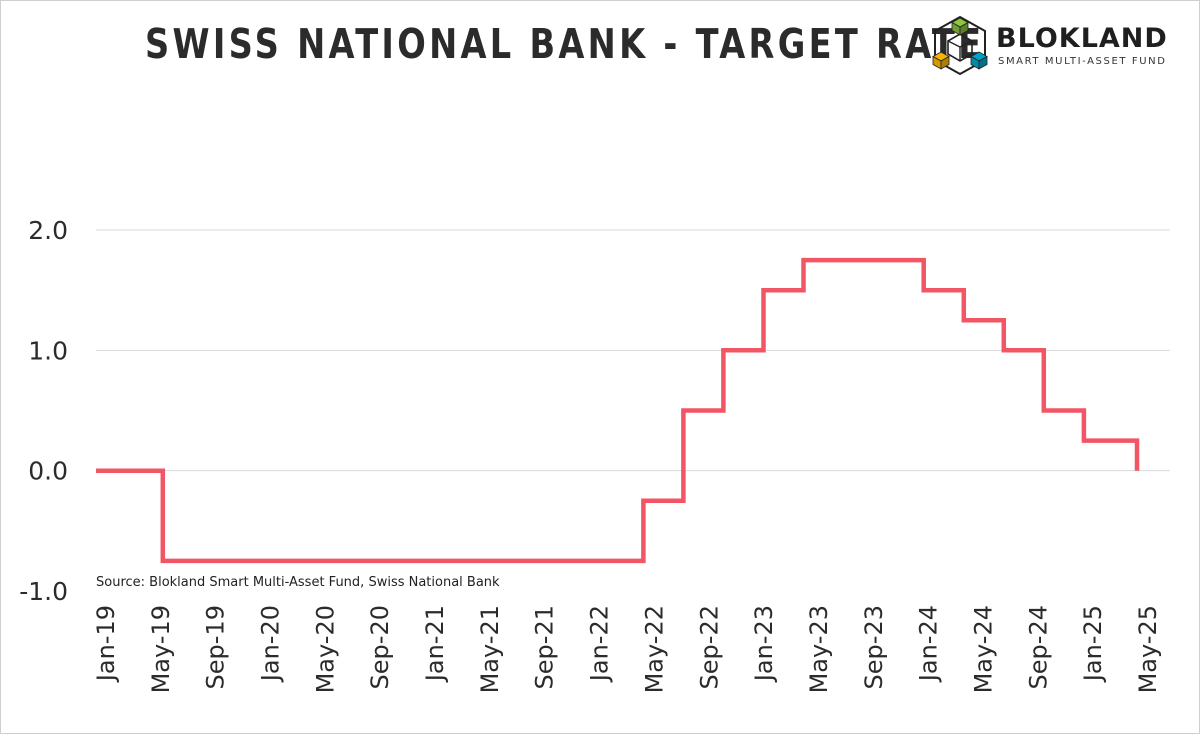 Image resolution: width=1200 pixels, height=734 pixels. What do you see at coordinates (271, 644) in the screenshot?
I see `x-tick-label: Jan-20` at bounding box center [271, 644].